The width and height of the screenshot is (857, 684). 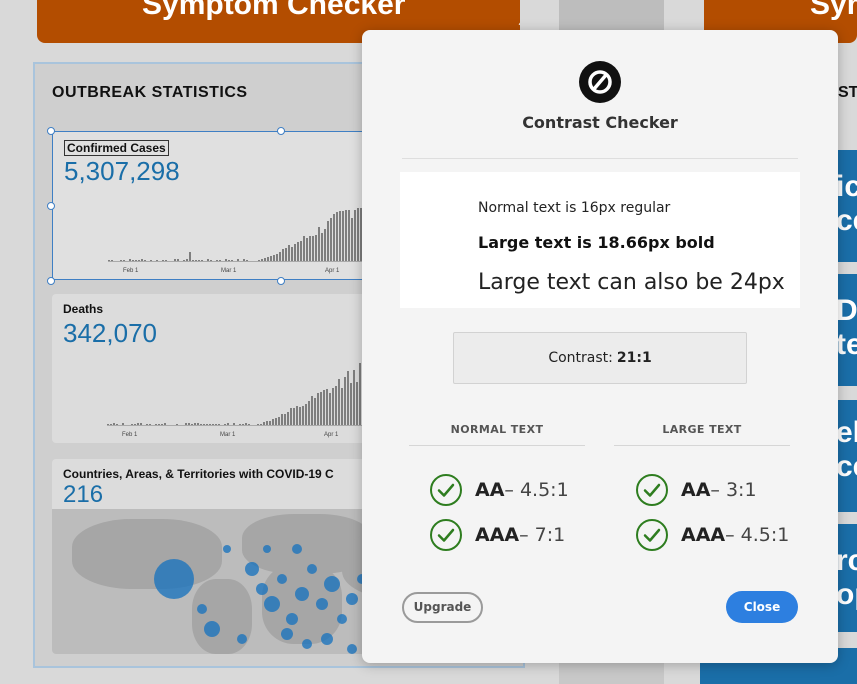 What do you see at coordinates (499, 490) in the screenshot?
I see `normal-aa-result: AA – 4.5:1` at bounding box center [499, 490].